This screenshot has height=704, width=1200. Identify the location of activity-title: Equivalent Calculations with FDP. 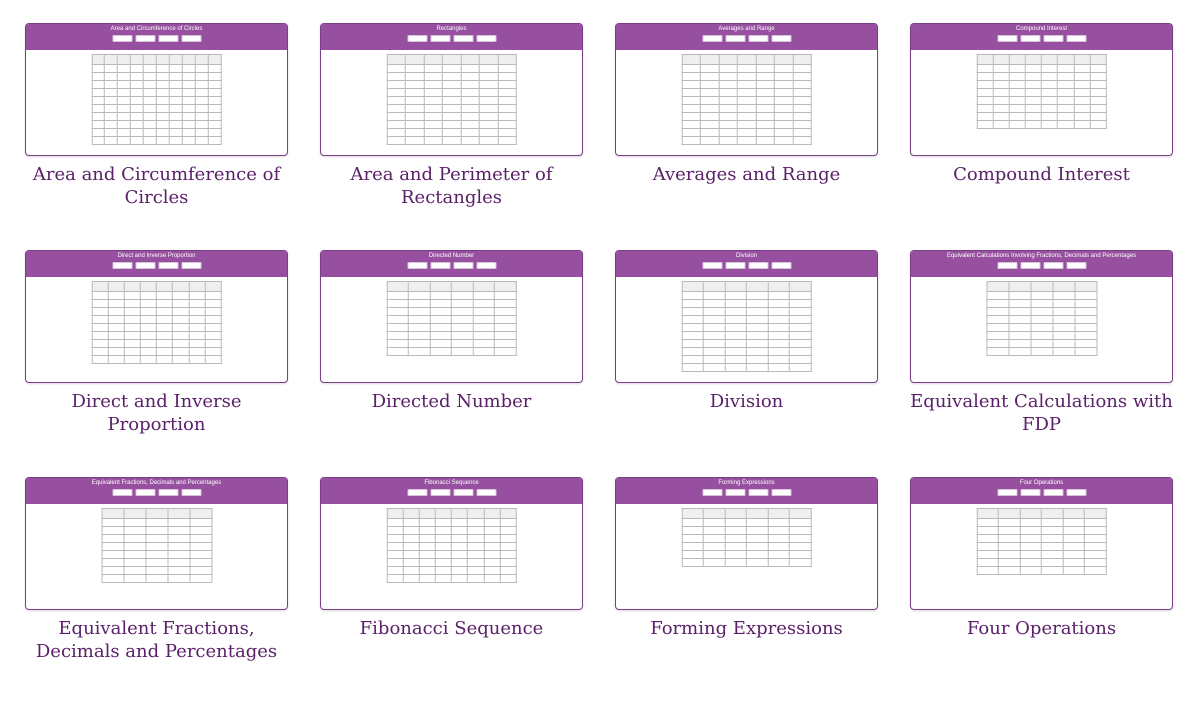
(1041, 413).